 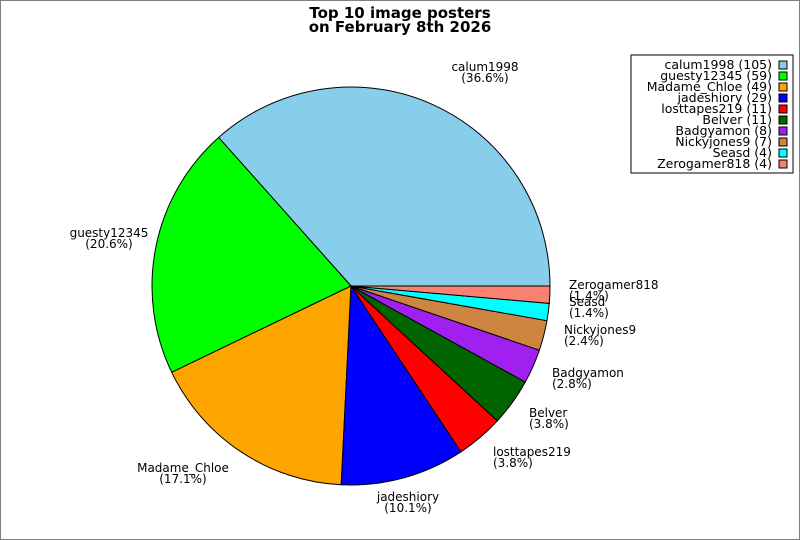 I want to click on legend-label: Madame_Chloe (49), so click(x=709, y=86).